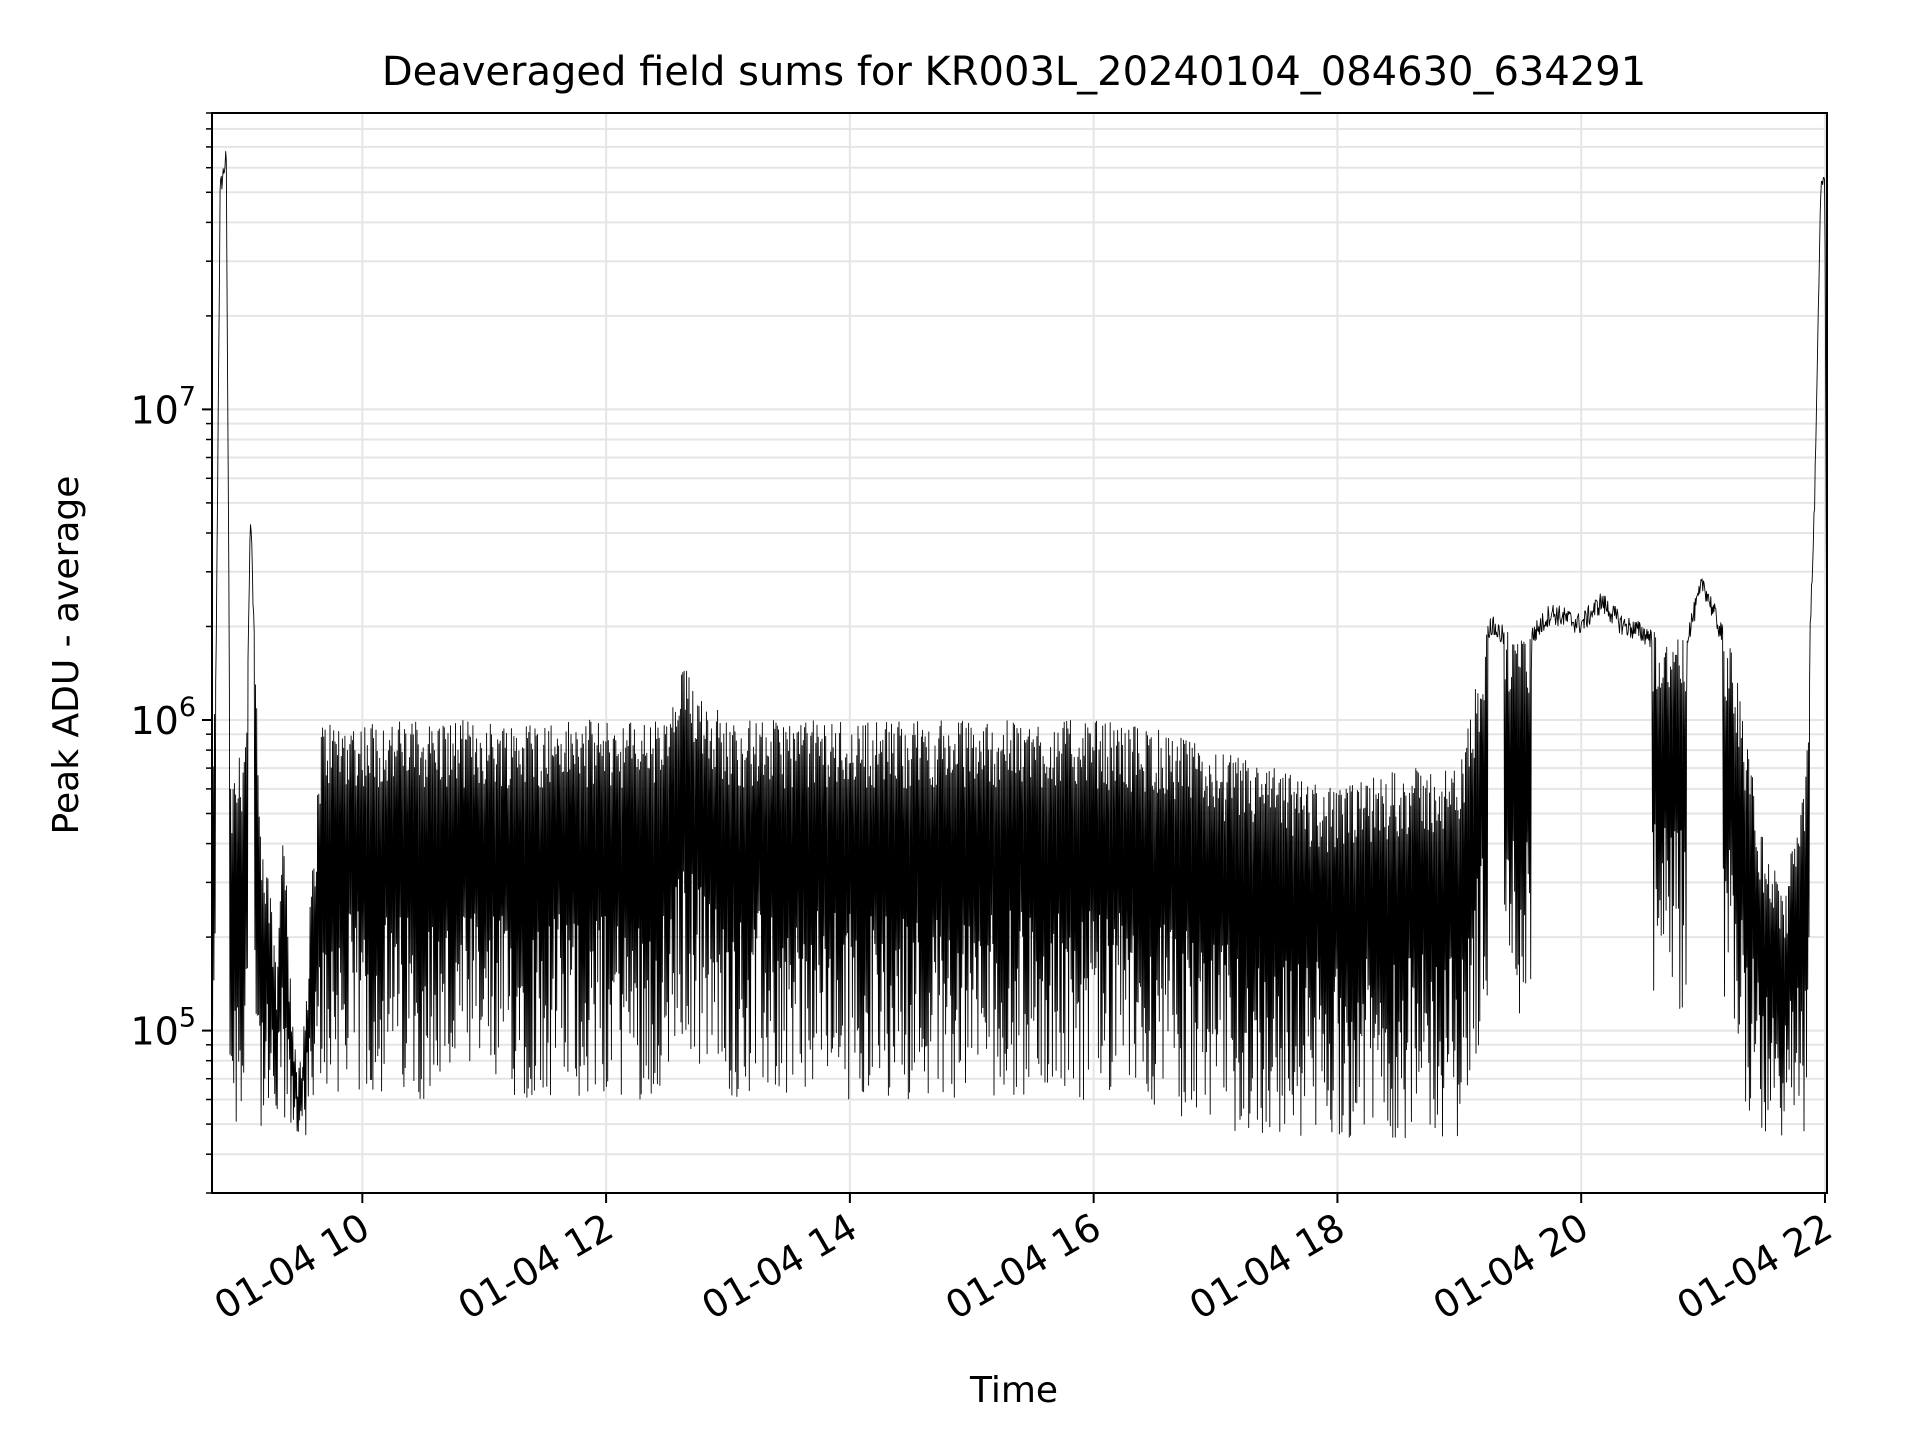  Describe the element at coordinates (163, 406) in the screenshot. I see `y-tick-label: 10⁷` at that location.